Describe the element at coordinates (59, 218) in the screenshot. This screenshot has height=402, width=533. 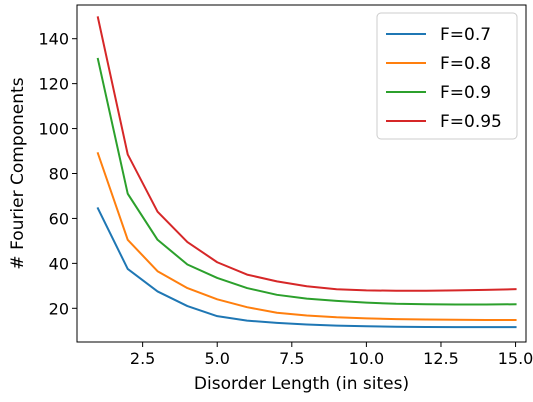
I see `y-tick-label: 60` at that location.